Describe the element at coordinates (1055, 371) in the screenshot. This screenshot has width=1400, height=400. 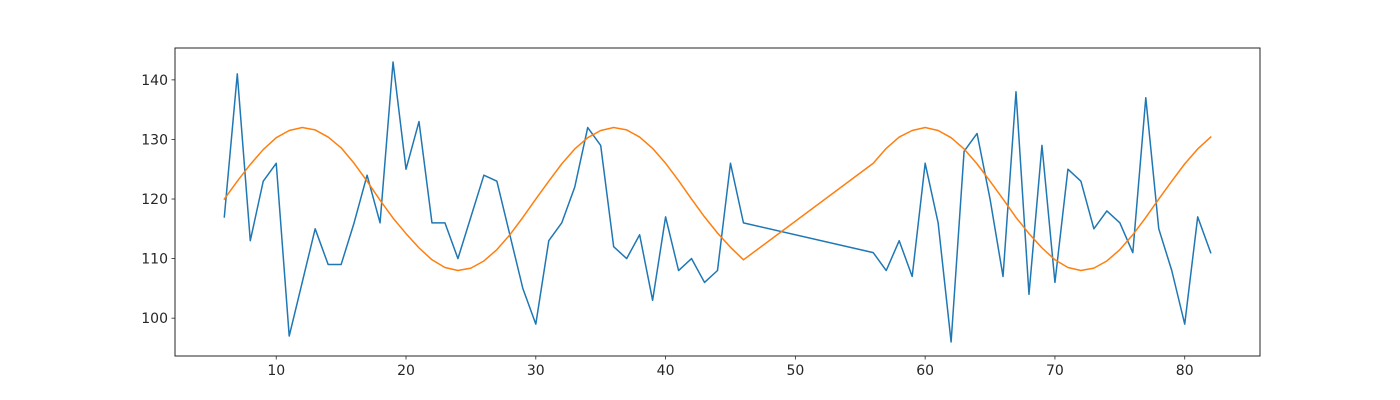
I see `x-tick-label: 70` at that location.